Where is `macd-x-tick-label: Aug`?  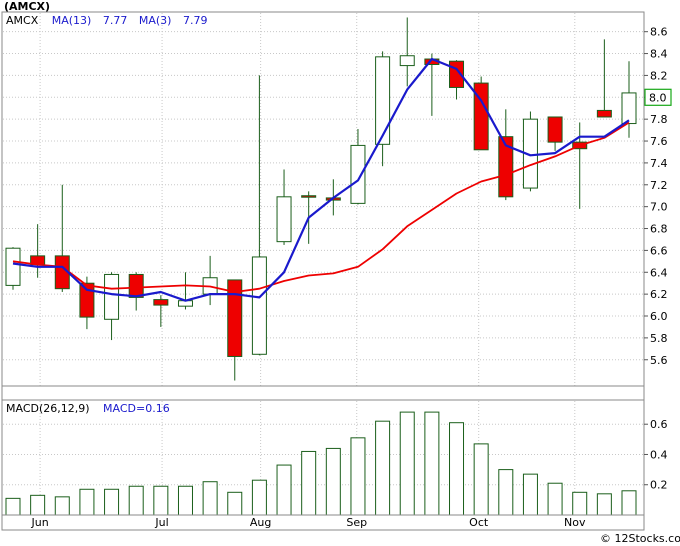 macd-x-tick-label: Aug is located at coordinates (260, 522).